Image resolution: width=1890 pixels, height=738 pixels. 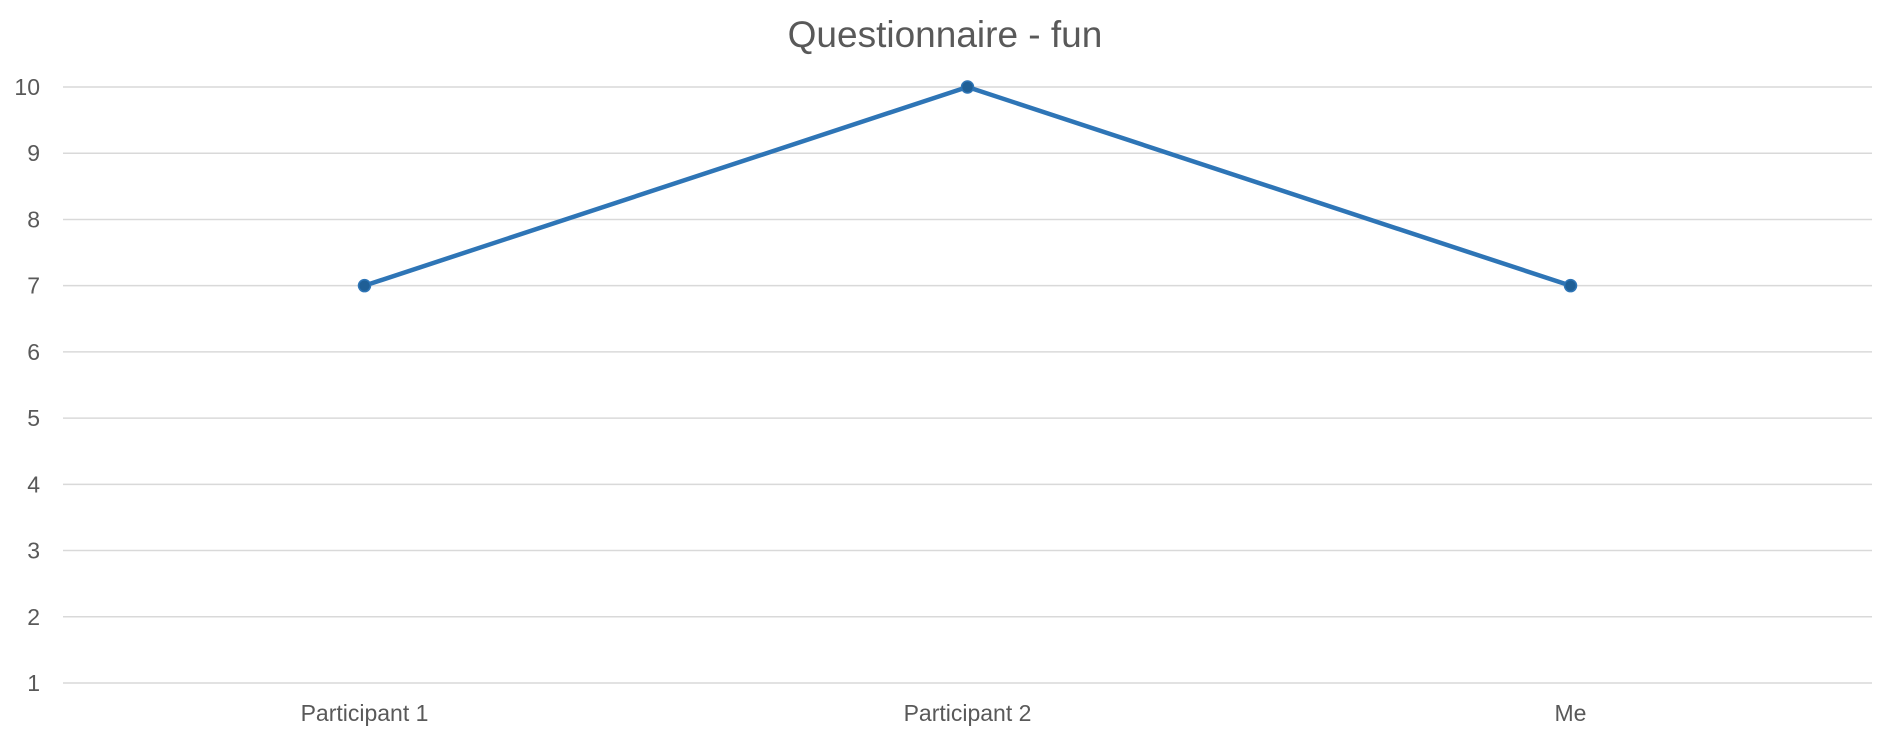 I want to click on y-tick-label-1: 1, so click(x=33, y=683).